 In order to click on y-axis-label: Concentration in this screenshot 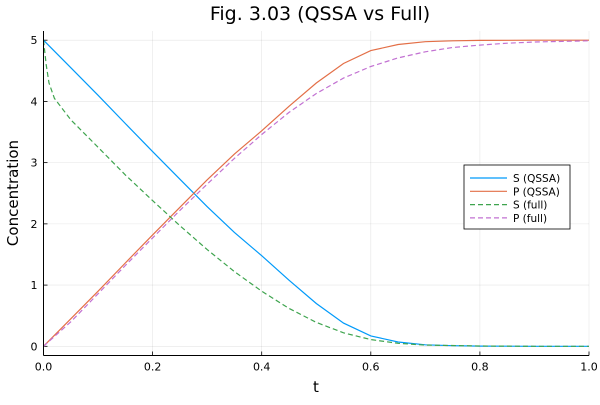, I will do `click(13, 193)`.